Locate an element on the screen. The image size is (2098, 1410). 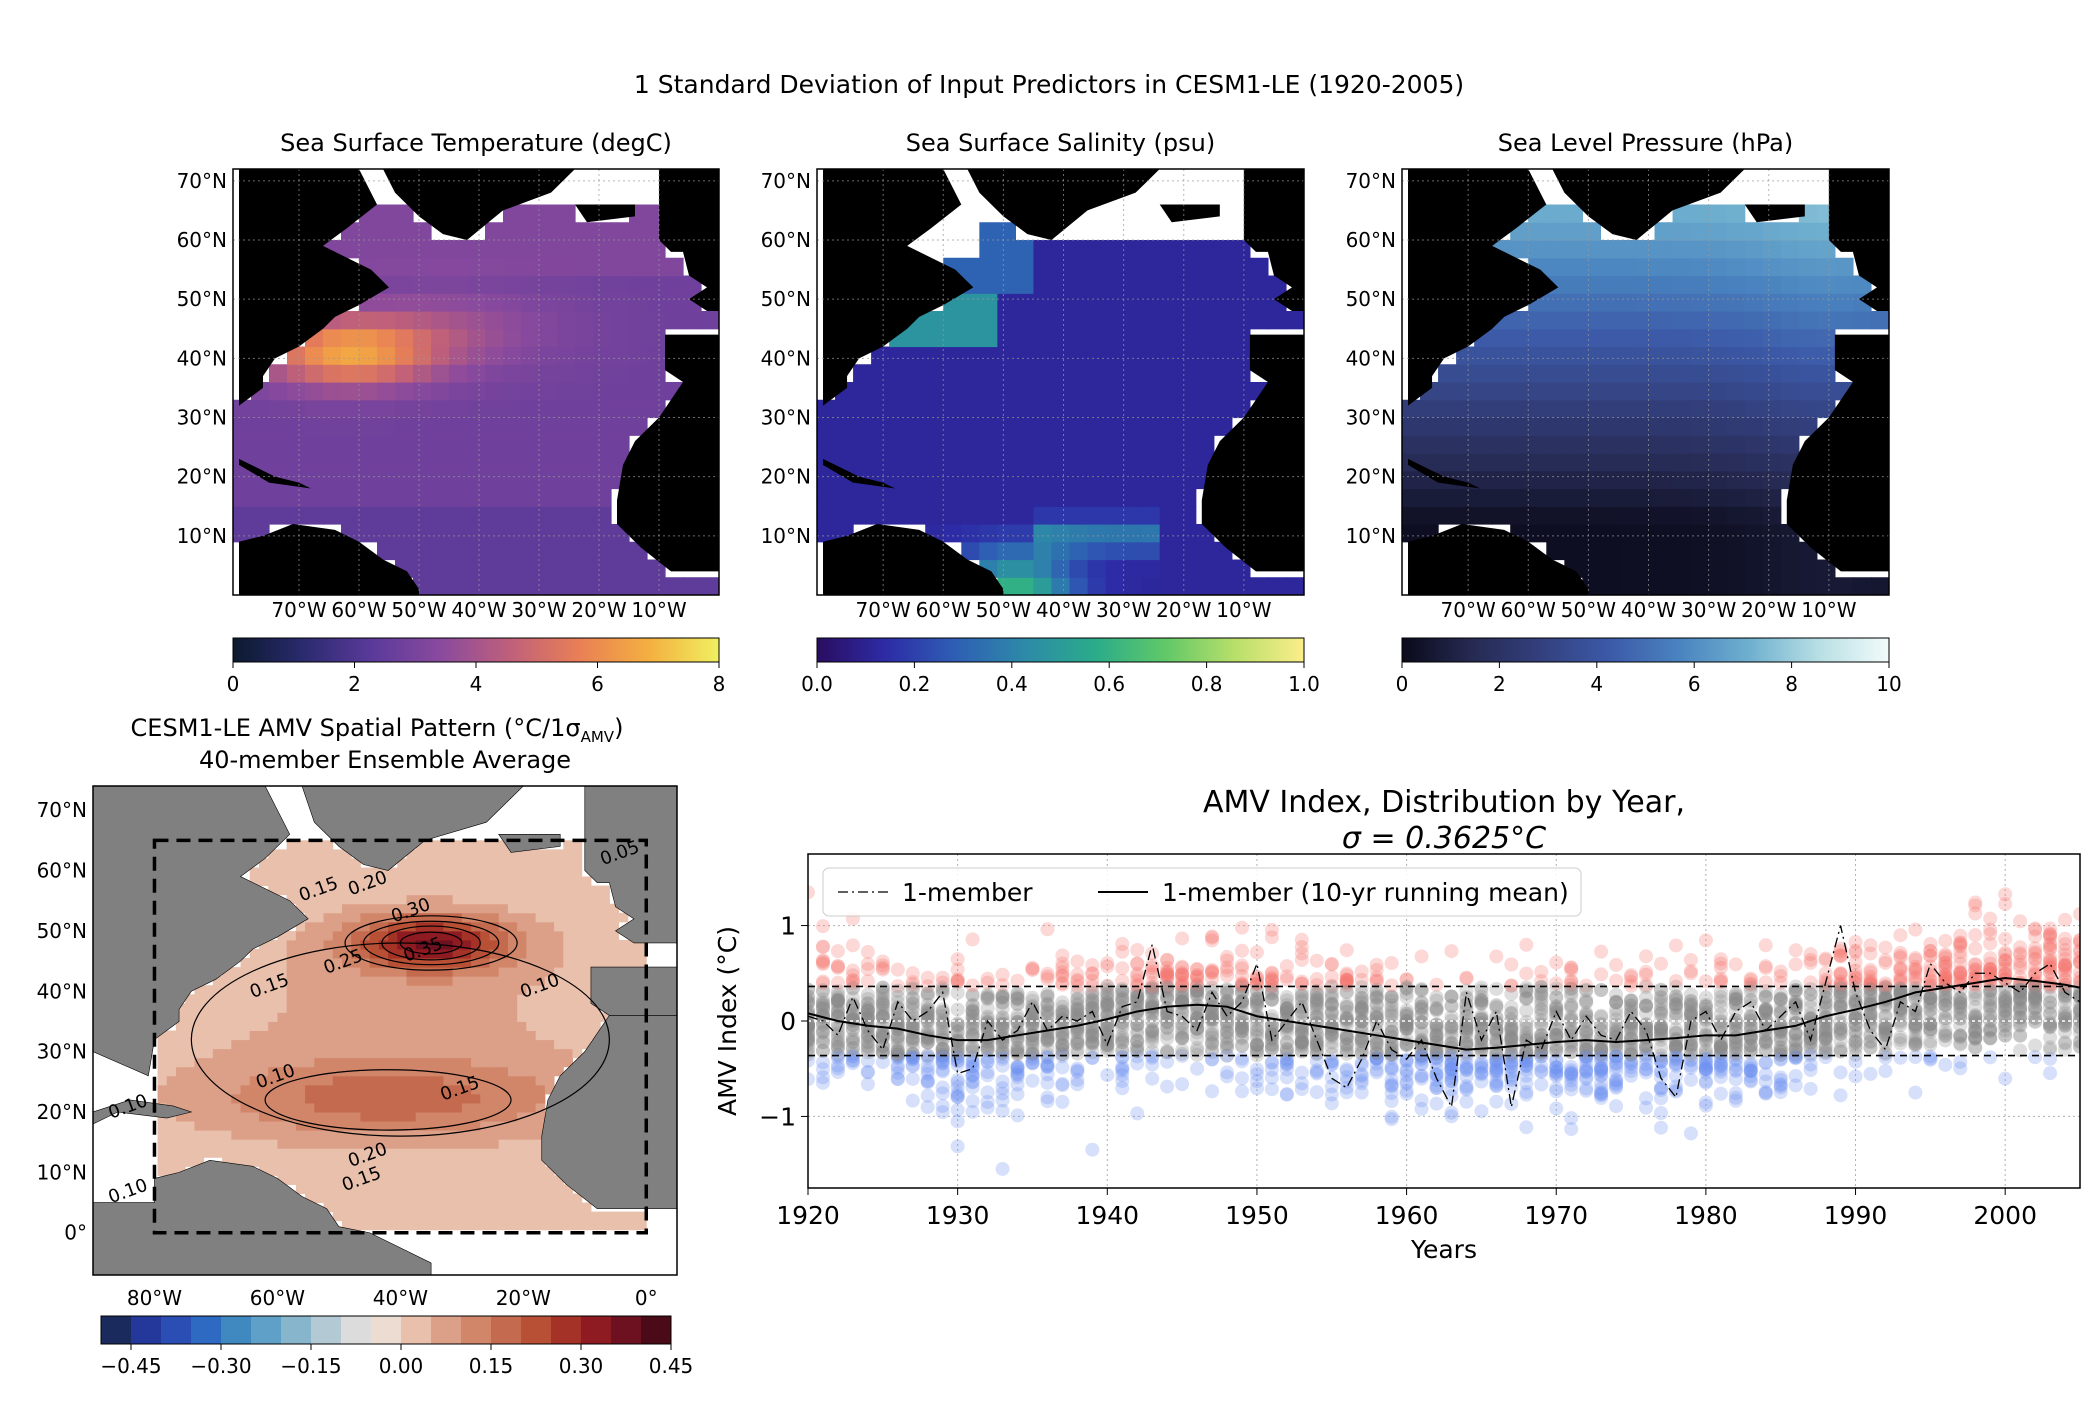
contour-line is located at coordinates (388, 1100).